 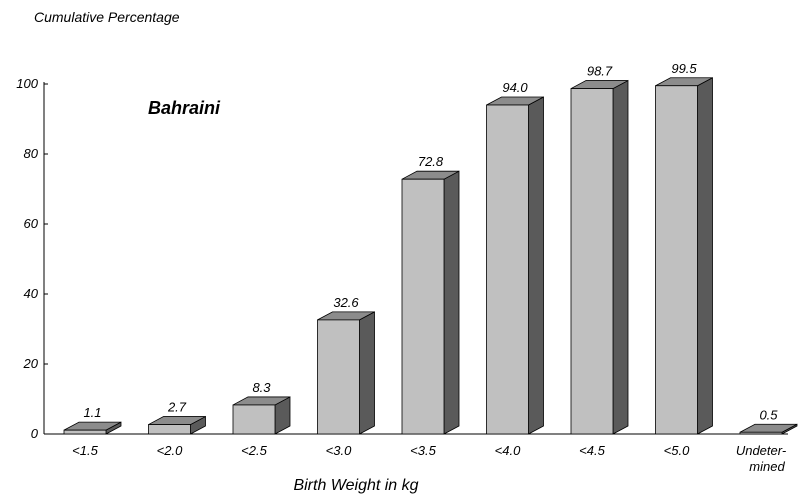 What do you see at coordinates (261, 387) in the screenshot?
I see `data-label: 8.3` at bounding box center [261, 387].